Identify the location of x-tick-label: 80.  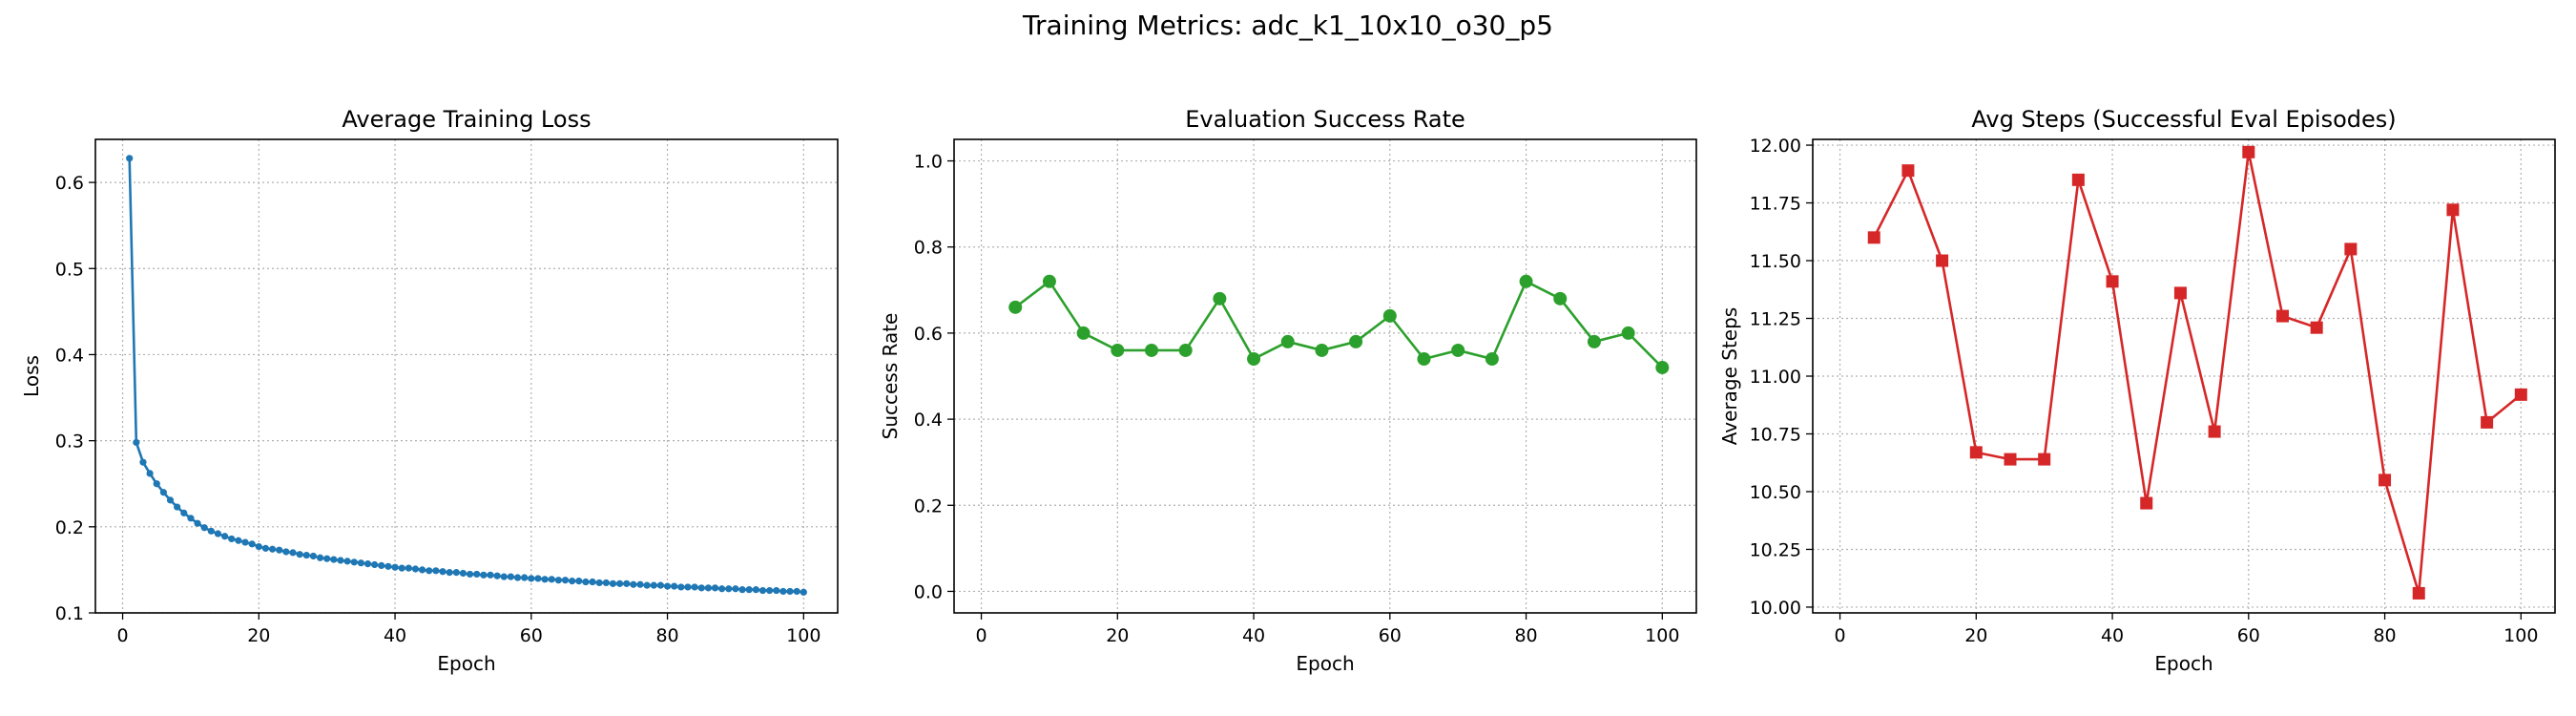
(1525, 635).